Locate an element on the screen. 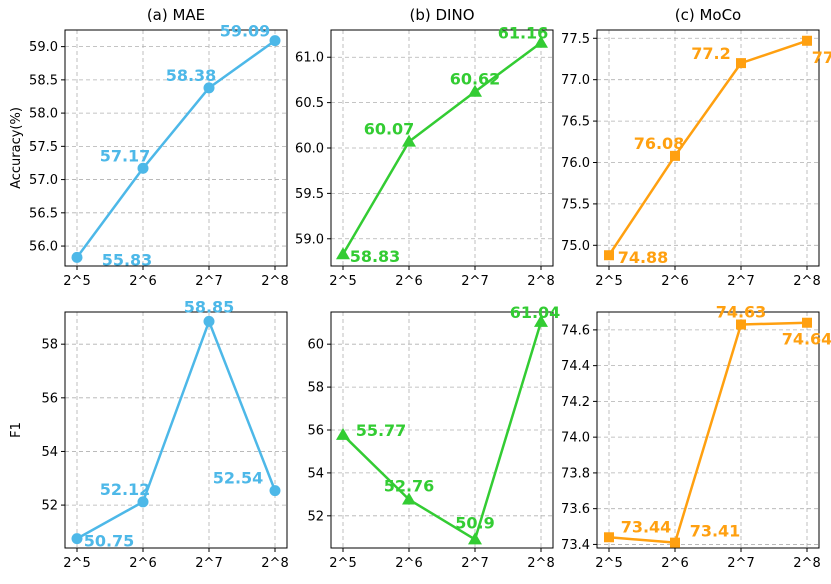 The width and height of the screenshot is (831, 584). data-label: 61.16 is located at coordinates (523, 33).